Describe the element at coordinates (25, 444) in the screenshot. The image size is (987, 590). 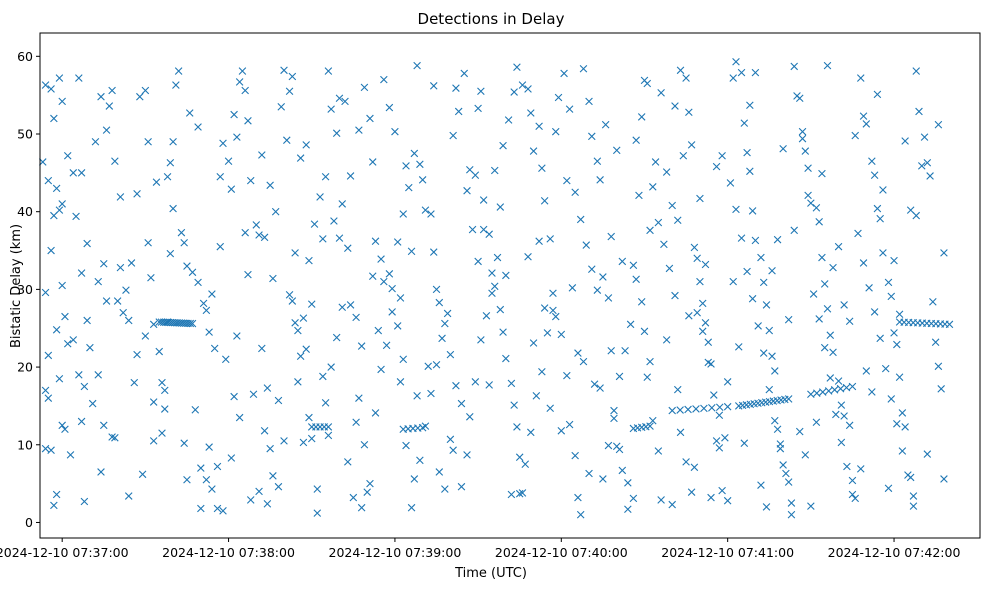
I see `y-tick-label: 10` at that location.